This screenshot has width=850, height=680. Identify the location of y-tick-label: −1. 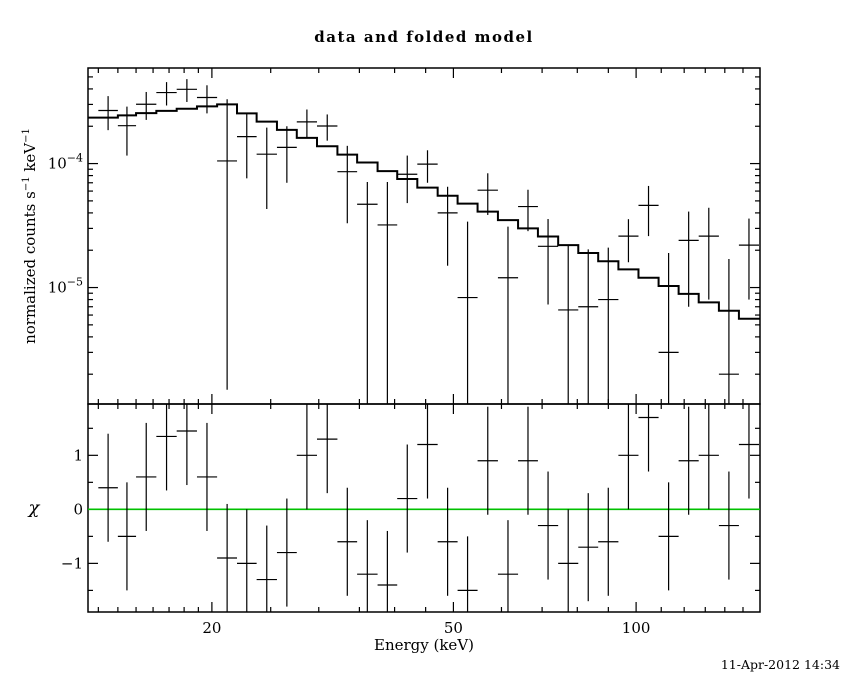
(72, 563).